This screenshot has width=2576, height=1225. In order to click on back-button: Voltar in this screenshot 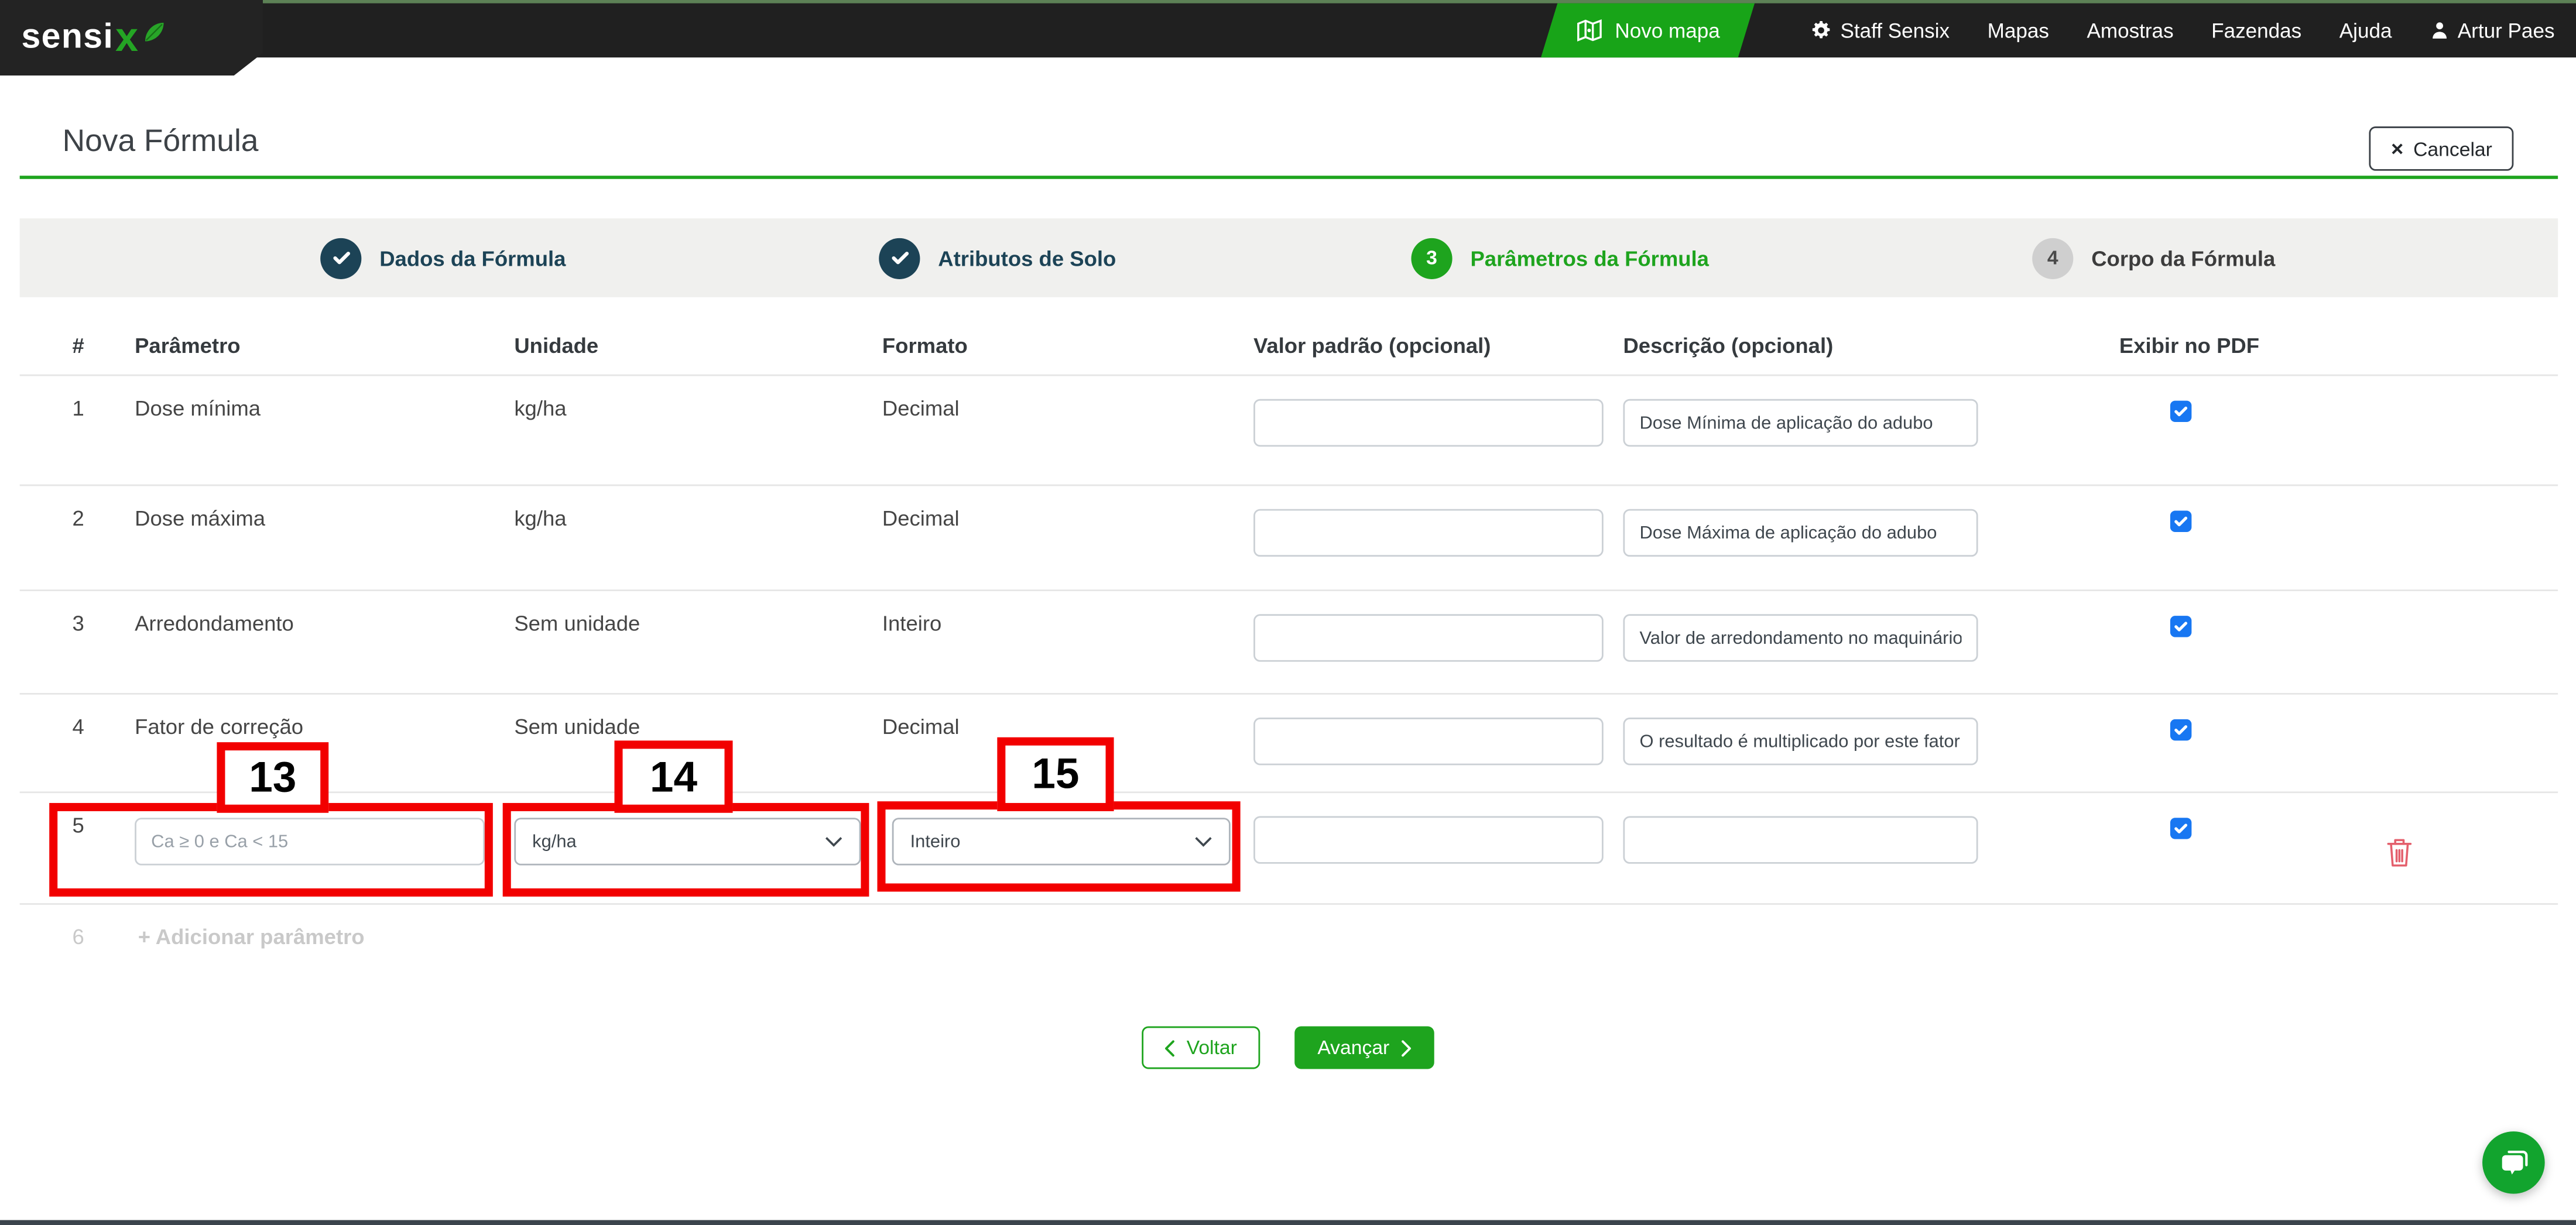, I will do `click(1201, 1048)`.